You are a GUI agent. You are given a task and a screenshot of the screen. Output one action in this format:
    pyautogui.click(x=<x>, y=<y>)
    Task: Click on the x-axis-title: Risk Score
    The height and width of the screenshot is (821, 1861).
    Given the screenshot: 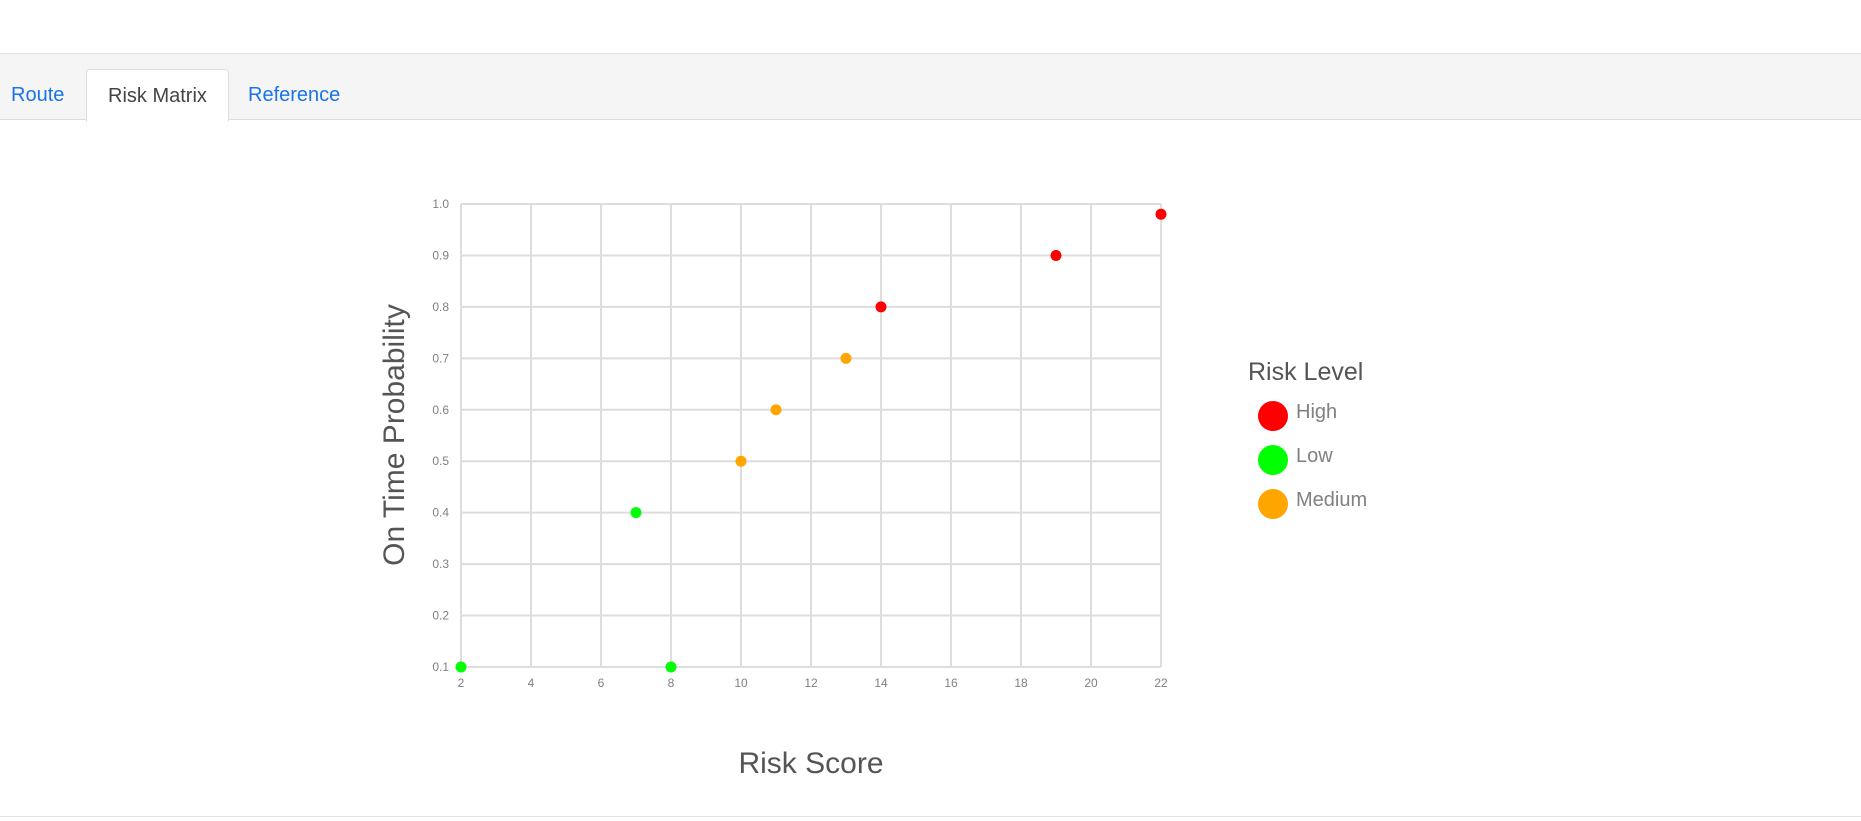 What is the action you would take?
    pyautogui.click(x=810, y=763)
    